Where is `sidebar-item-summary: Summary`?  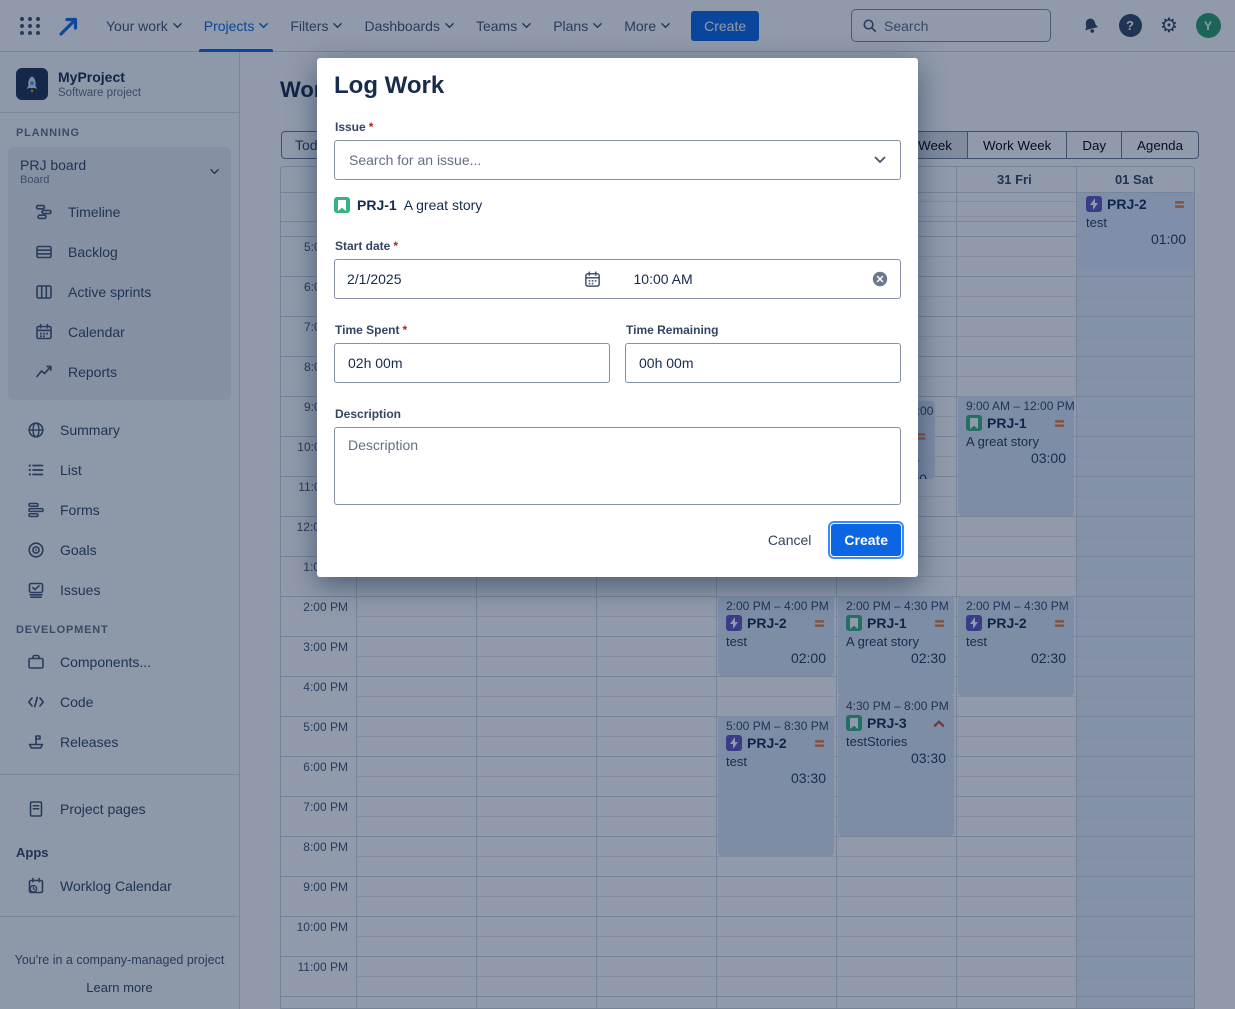 sidebar-item-summary: Summary is located at coordinates (119, 430).